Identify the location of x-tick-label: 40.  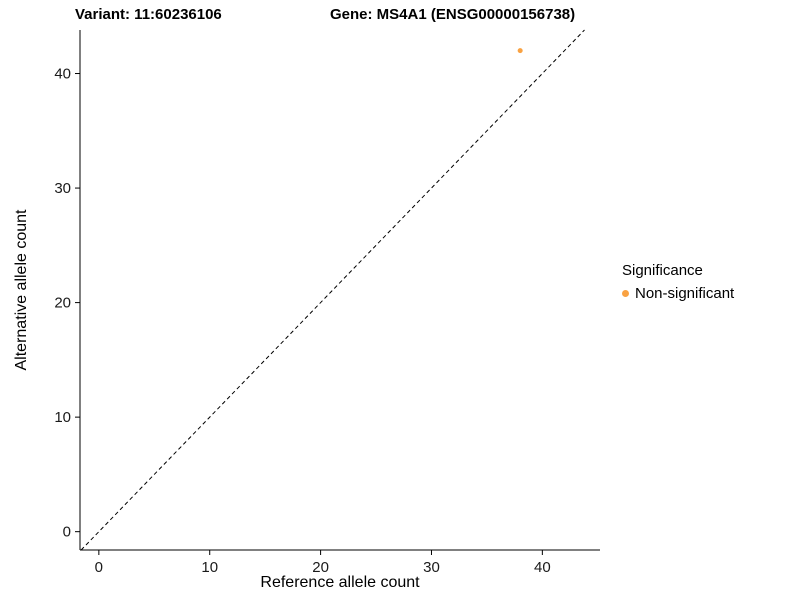
(542, 567).